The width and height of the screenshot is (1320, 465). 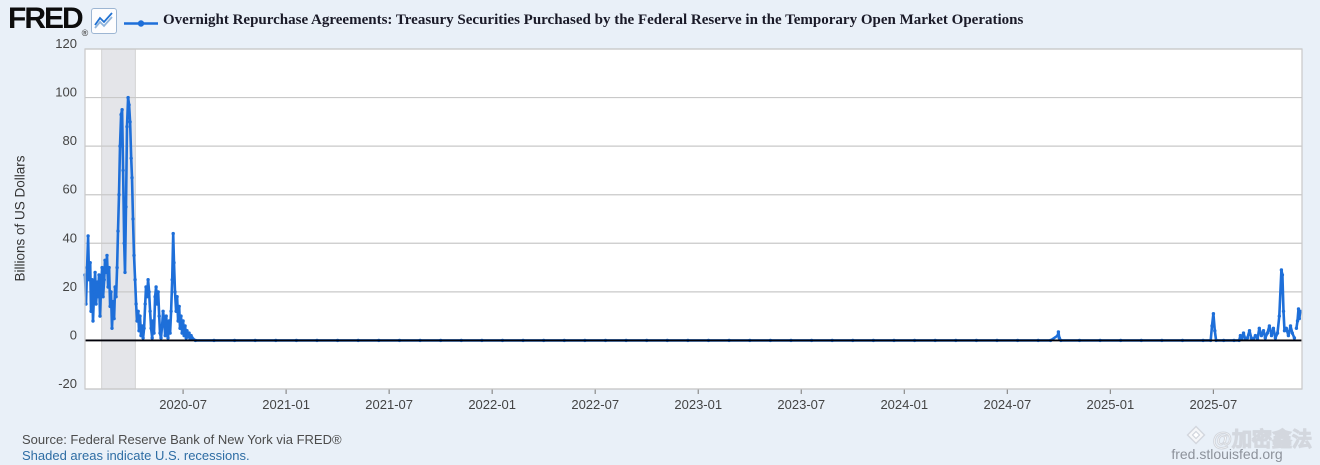 I want to click on x-tick-label: 2021-01, so click(x=286, y=404).